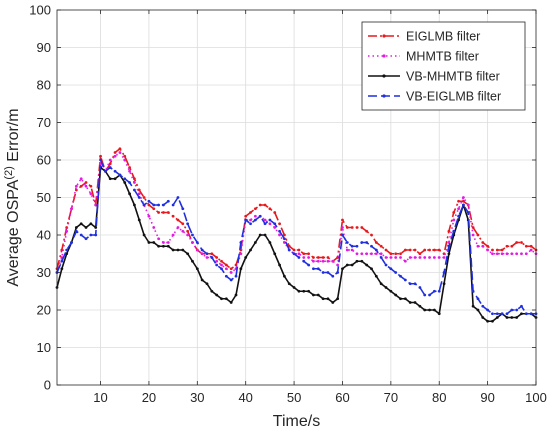 The image size is (550, 438). Describe the element at coordinates (47, 385) in the screenshot. I see `y-tick-label: 0` at that location.